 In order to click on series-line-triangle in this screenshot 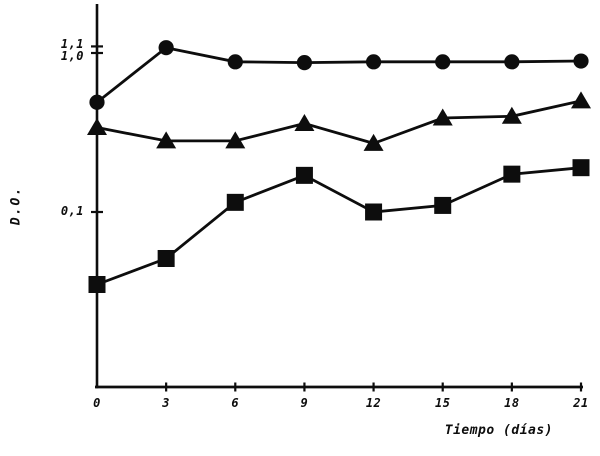, I will do `click(339, 122)`.